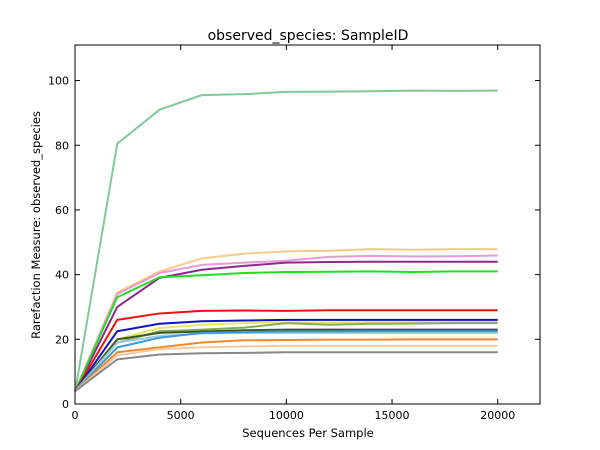  Describe the element at coordinates (497, 415) in the screenshot. I see `x-tick-label: 20000` at that location.